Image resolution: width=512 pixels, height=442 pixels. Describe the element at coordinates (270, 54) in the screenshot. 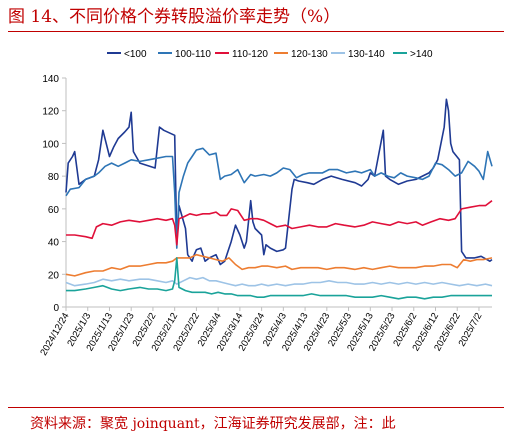

I see `chart-legend: <100 100-110 110-120 120-130 130-140 >140` at that location.